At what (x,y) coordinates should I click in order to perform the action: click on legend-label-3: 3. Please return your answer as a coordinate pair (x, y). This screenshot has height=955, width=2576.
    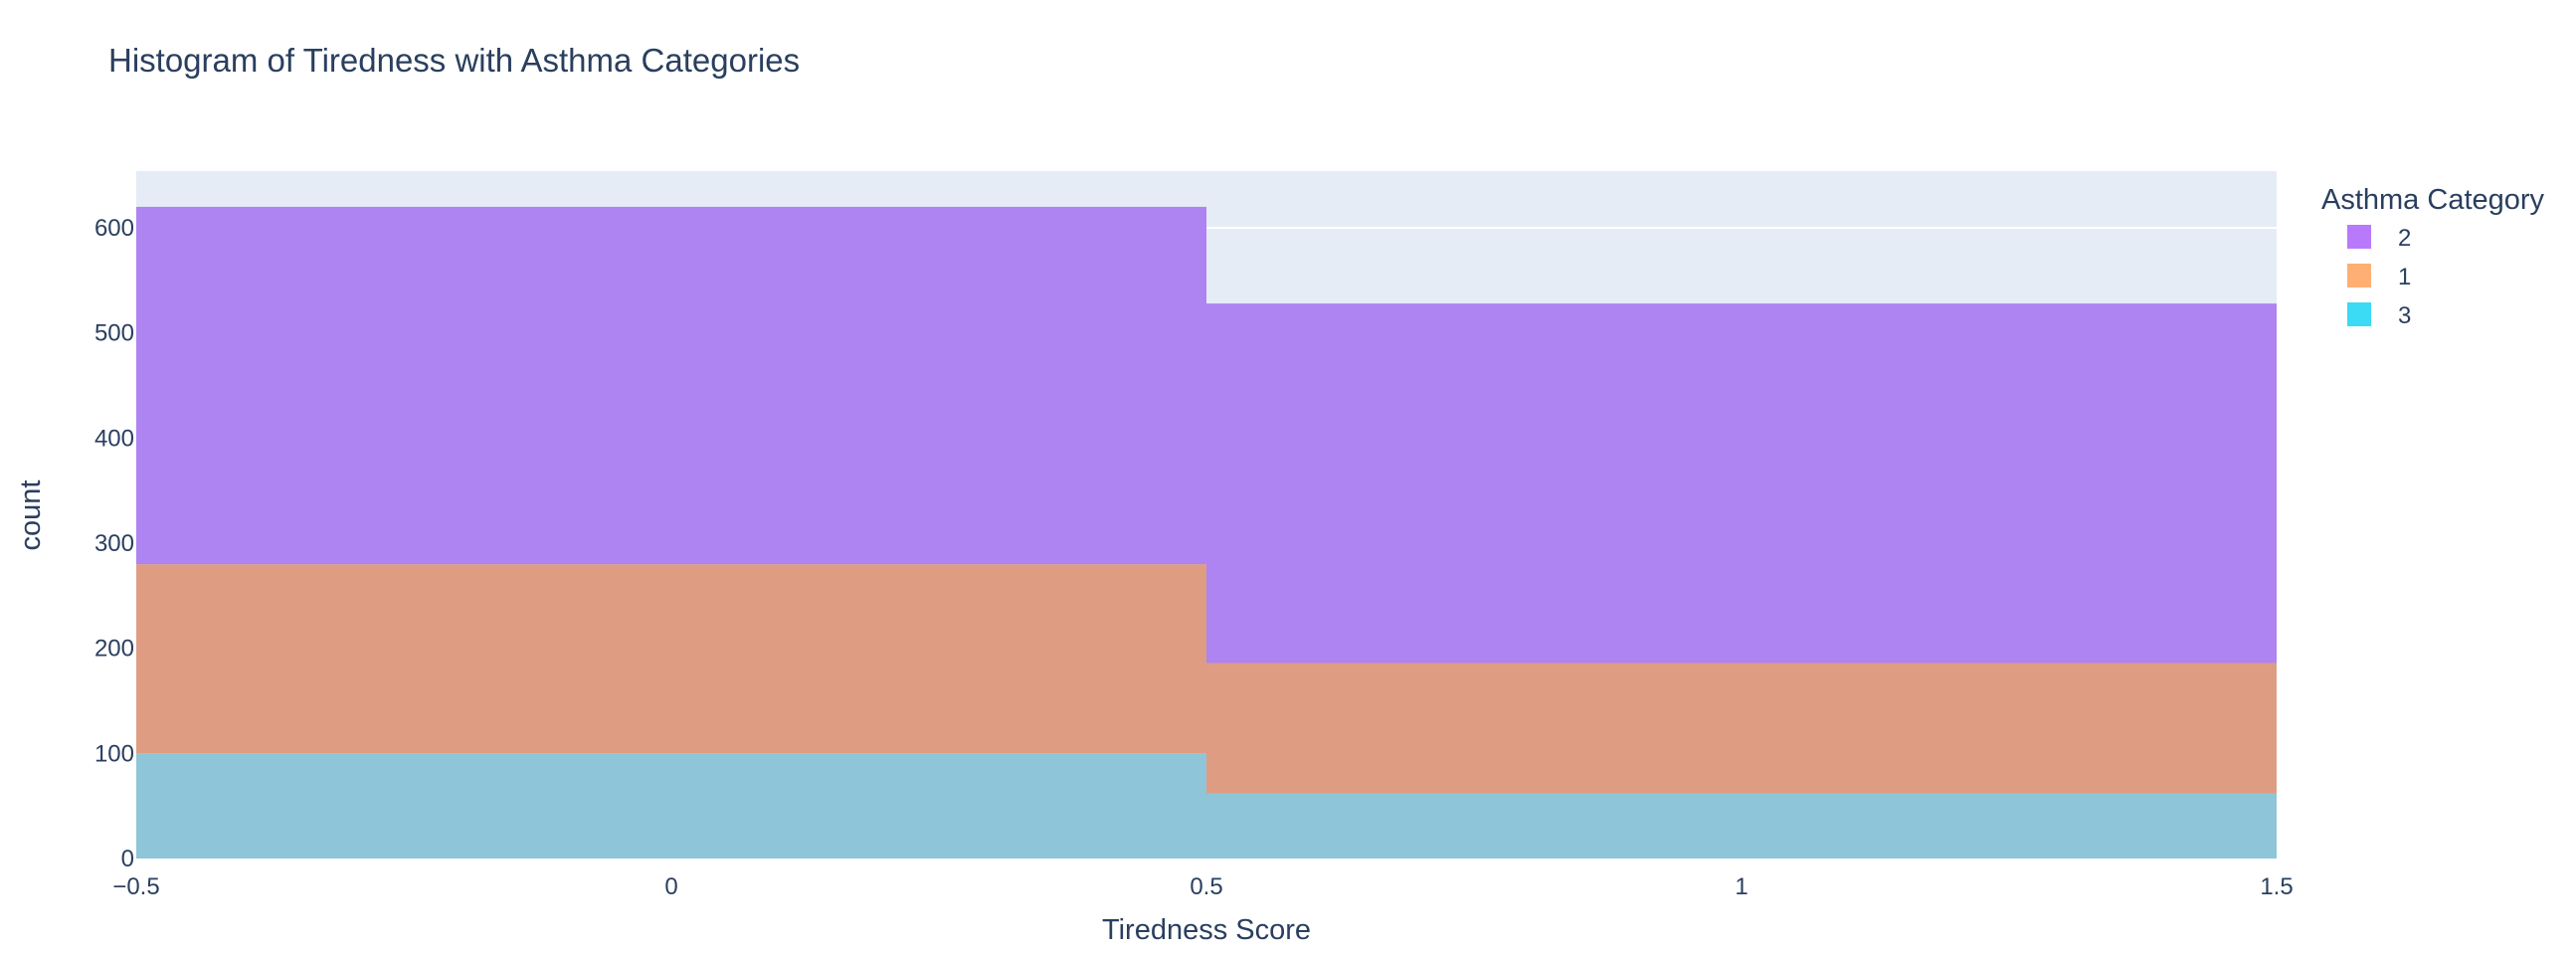
    Looking at the image, I should click on (2404, 315).